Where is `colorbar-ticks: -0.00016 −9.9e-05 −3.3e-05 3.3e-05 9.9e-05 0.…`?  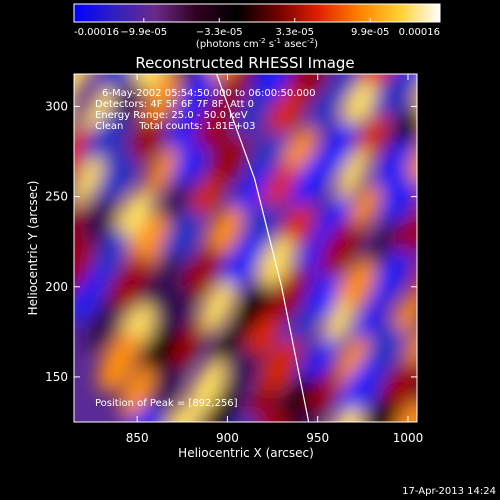 colorbar-ticks: -0.00016 −9.9e-05 −3.3e-05 3.3e-05 9.9e-05 0.… is located at coordinates (257, 28).